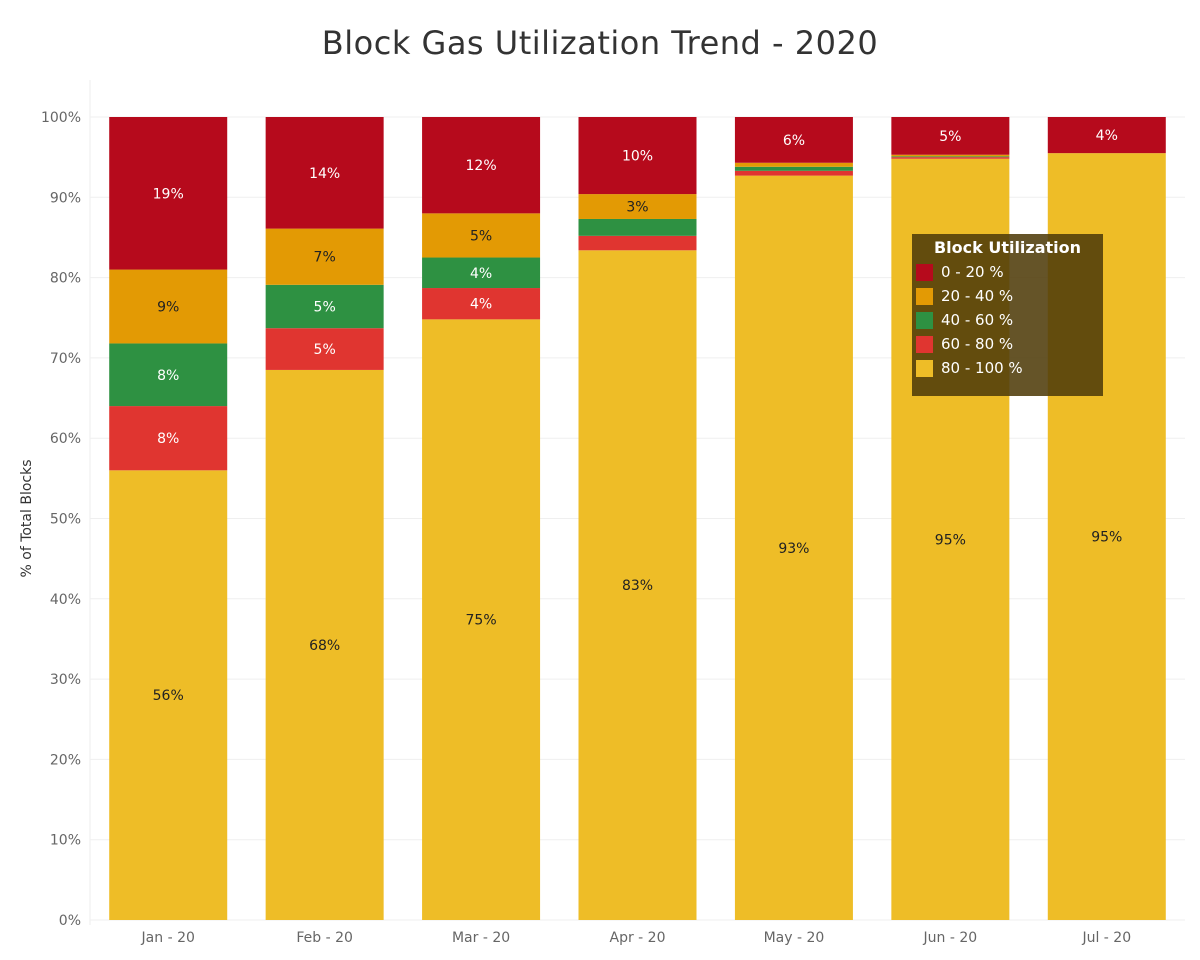 The width and height of the screenshot is (1200, 960). I want to click on x-tick-label: Mar - 20, so click(481, 938).